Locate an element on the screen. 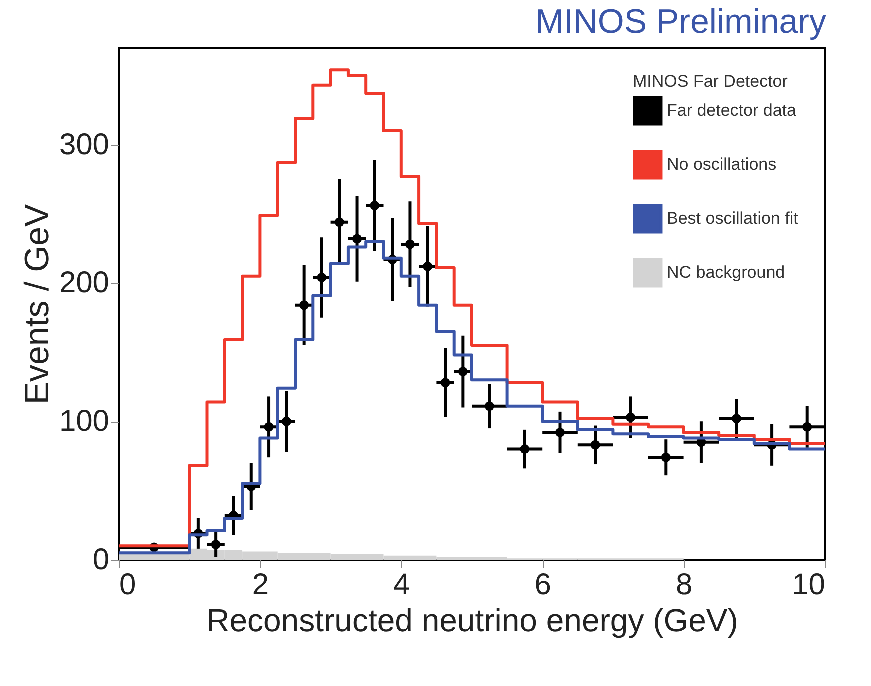 This screenshot has width=871, height=686. x-tick-label: 0 is located at coordinates (128, 585).